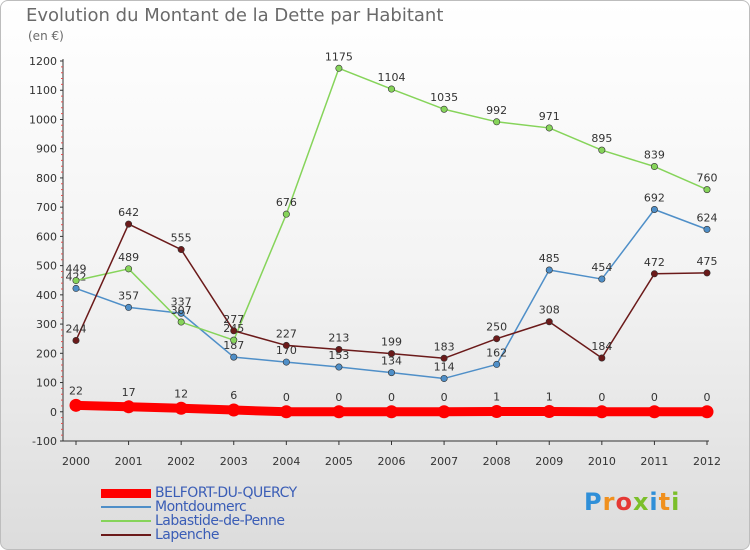  Describe the element at coordinates (496, 327) in the screenshot. I see `data-label: 250` at that location.